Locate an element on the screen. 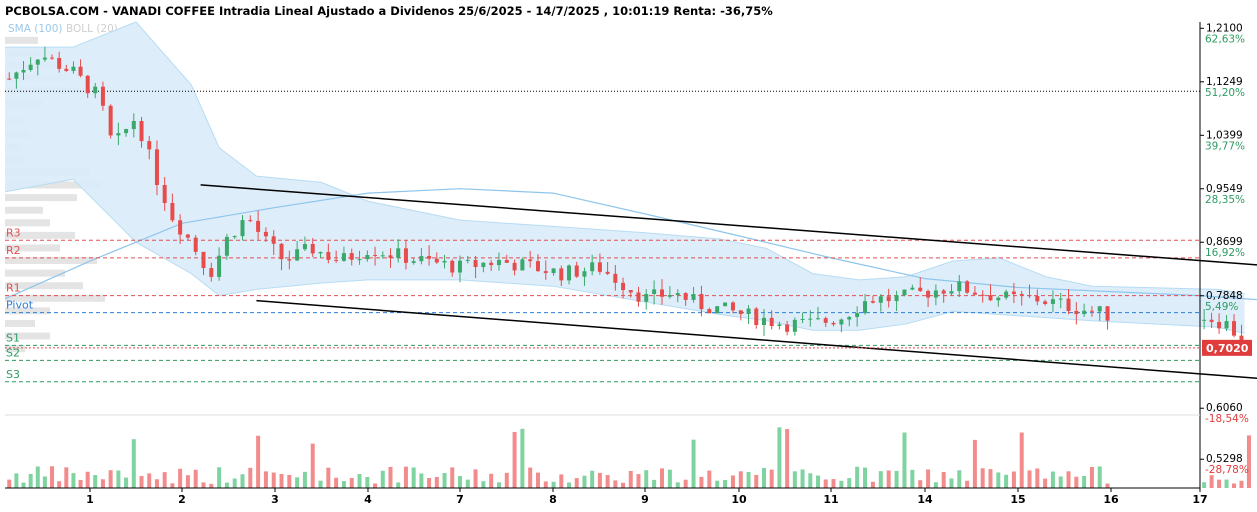 Image resolution: width=1257 pixels, height=512 pixels. y-pct-label-2: 39,77% is located at coordinates (1225, 146).